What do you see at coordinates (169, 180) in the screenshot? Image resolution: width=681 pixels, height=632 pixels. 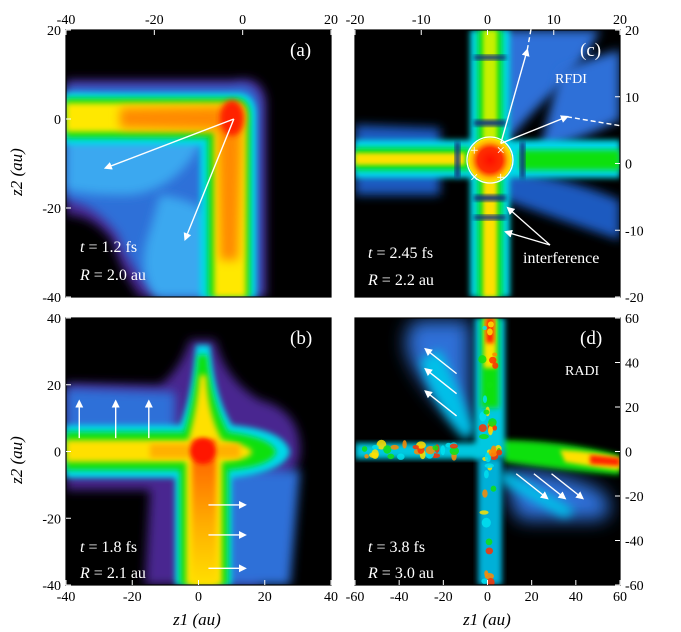 I see `panel-a-arrows` at bounding box center [169, 180].